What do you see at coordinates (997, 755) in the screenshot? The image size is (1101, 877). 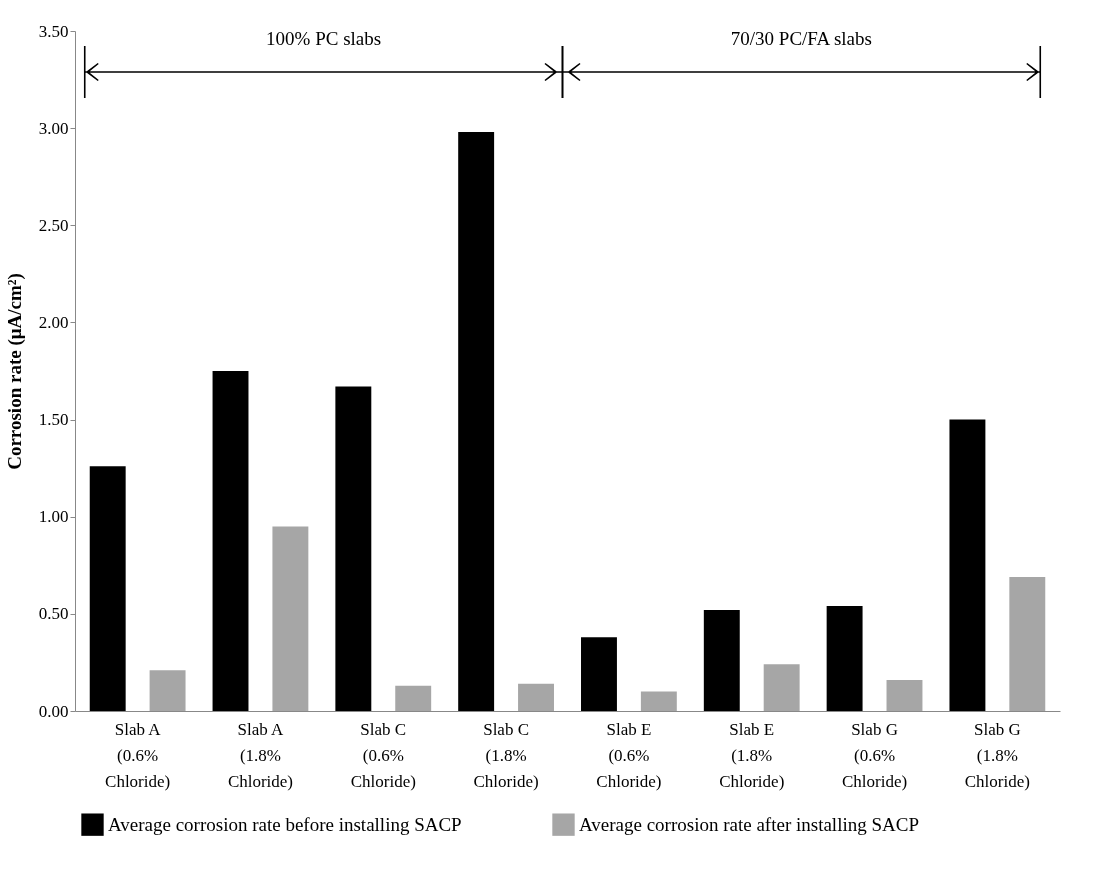 I see `x-tick-label: Slab G (1.8% Chloride)` at bounding box center [997, 755].